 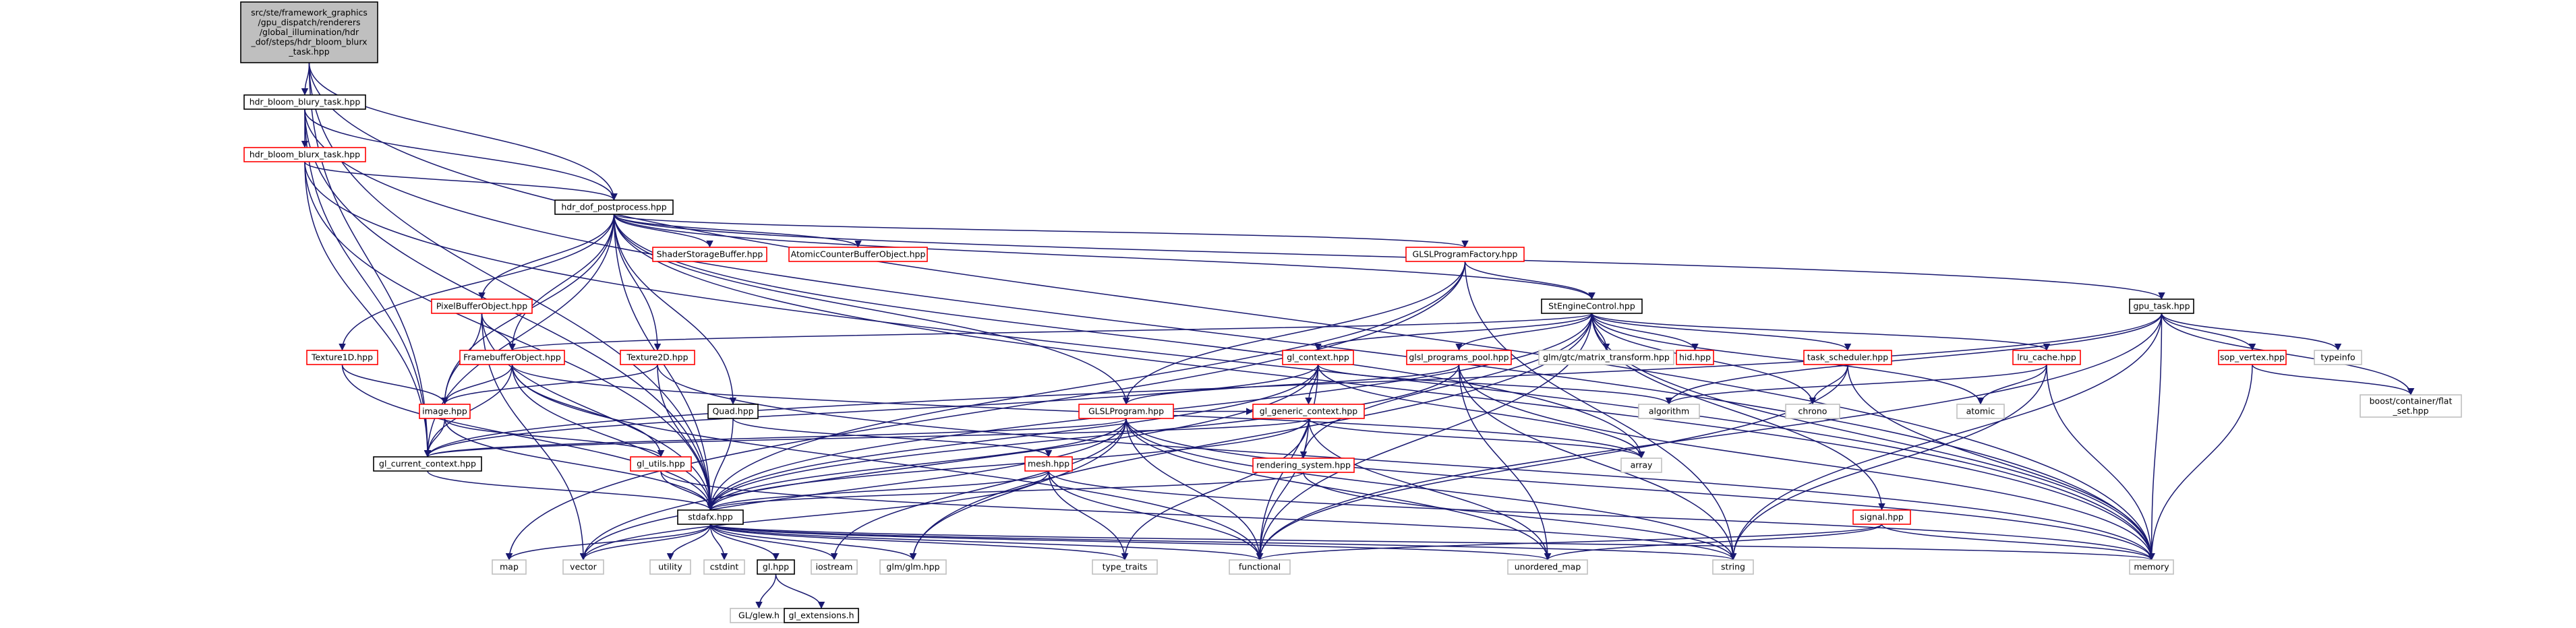 I want to click on edge-tex1d-to-image, so click(x=394, y=384).